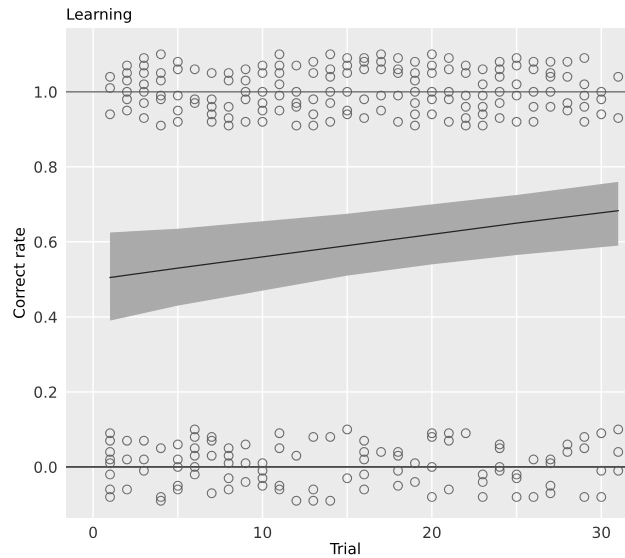 Image resolution: width=625 pixels, height=558 pixels. What do you see at coordinates (19, 273) in the screenshot?
I see `y-axis-title: Correct rate` at bounding box center [19, 273].